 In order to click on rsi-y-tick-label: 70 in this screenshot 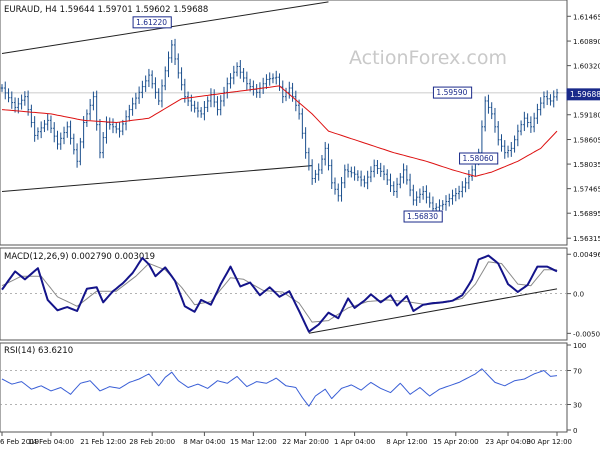, I will do `click(577, 372)`.